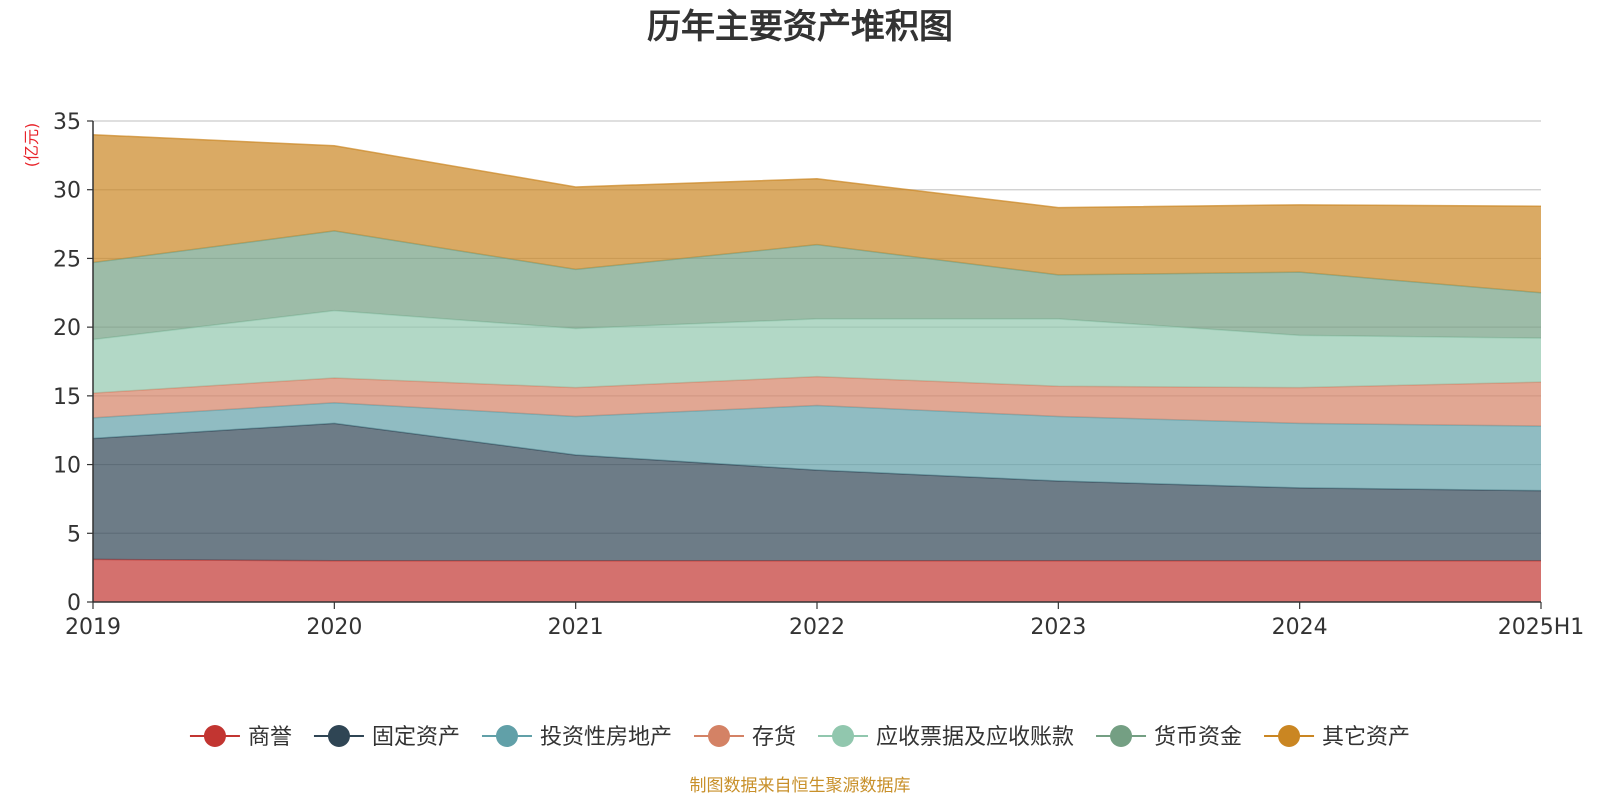 This screenshot has height=800, width=1600. What do you see at coordinates (67, 466) in the screenshot?
I see `y-tick-label: 10` at bounding box center [67, 466].